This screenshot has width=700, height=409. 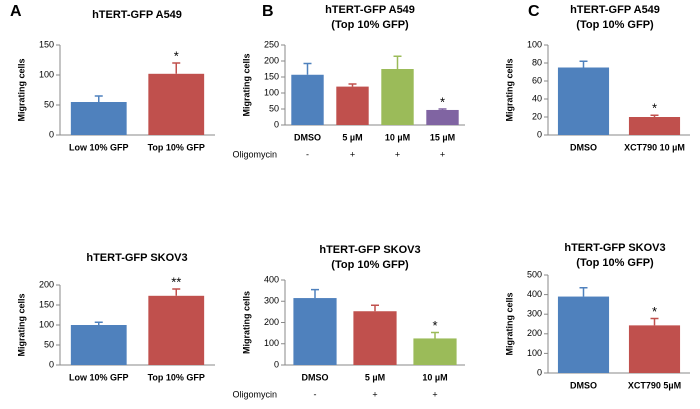 What do you see at coordinates (271, 44) in the screenshot?
I see `y-tick-label: 250` at bounding box center [271, 44].